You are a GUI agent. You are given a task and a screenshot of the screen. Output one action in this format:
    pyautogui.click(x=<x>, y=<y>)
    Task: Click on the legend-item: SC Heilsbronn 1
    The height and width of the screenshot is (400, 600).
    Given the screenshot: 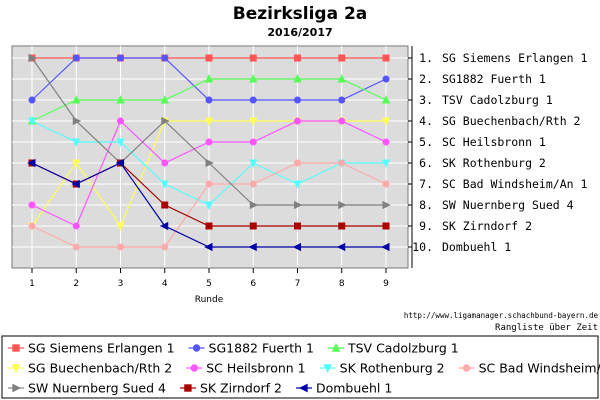 What is the action you would take?
    pyautogui.click(x=246, y=368)
    